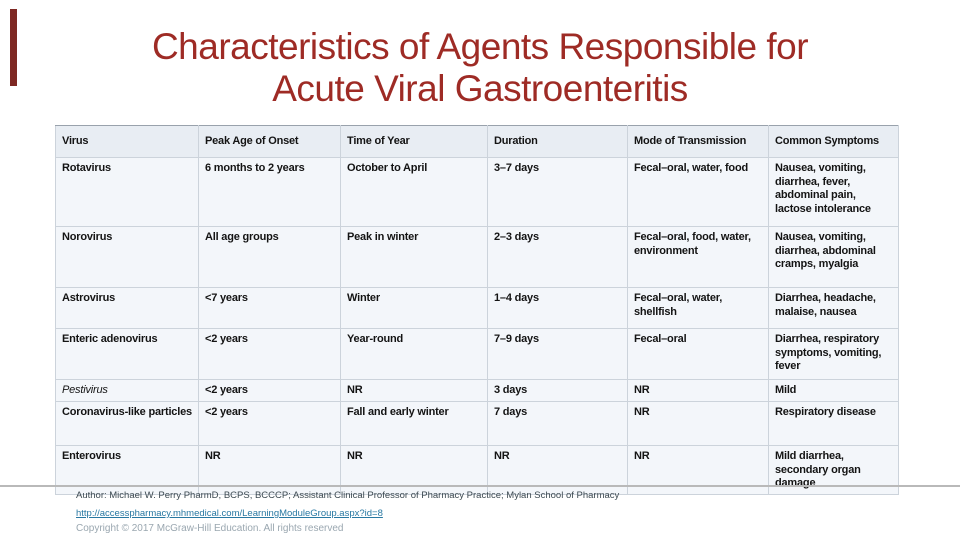 The image size is (960, 540). I want to click on cell-symptoms: Diarrhea, headache, malaise, nausea, so click(833, 308).